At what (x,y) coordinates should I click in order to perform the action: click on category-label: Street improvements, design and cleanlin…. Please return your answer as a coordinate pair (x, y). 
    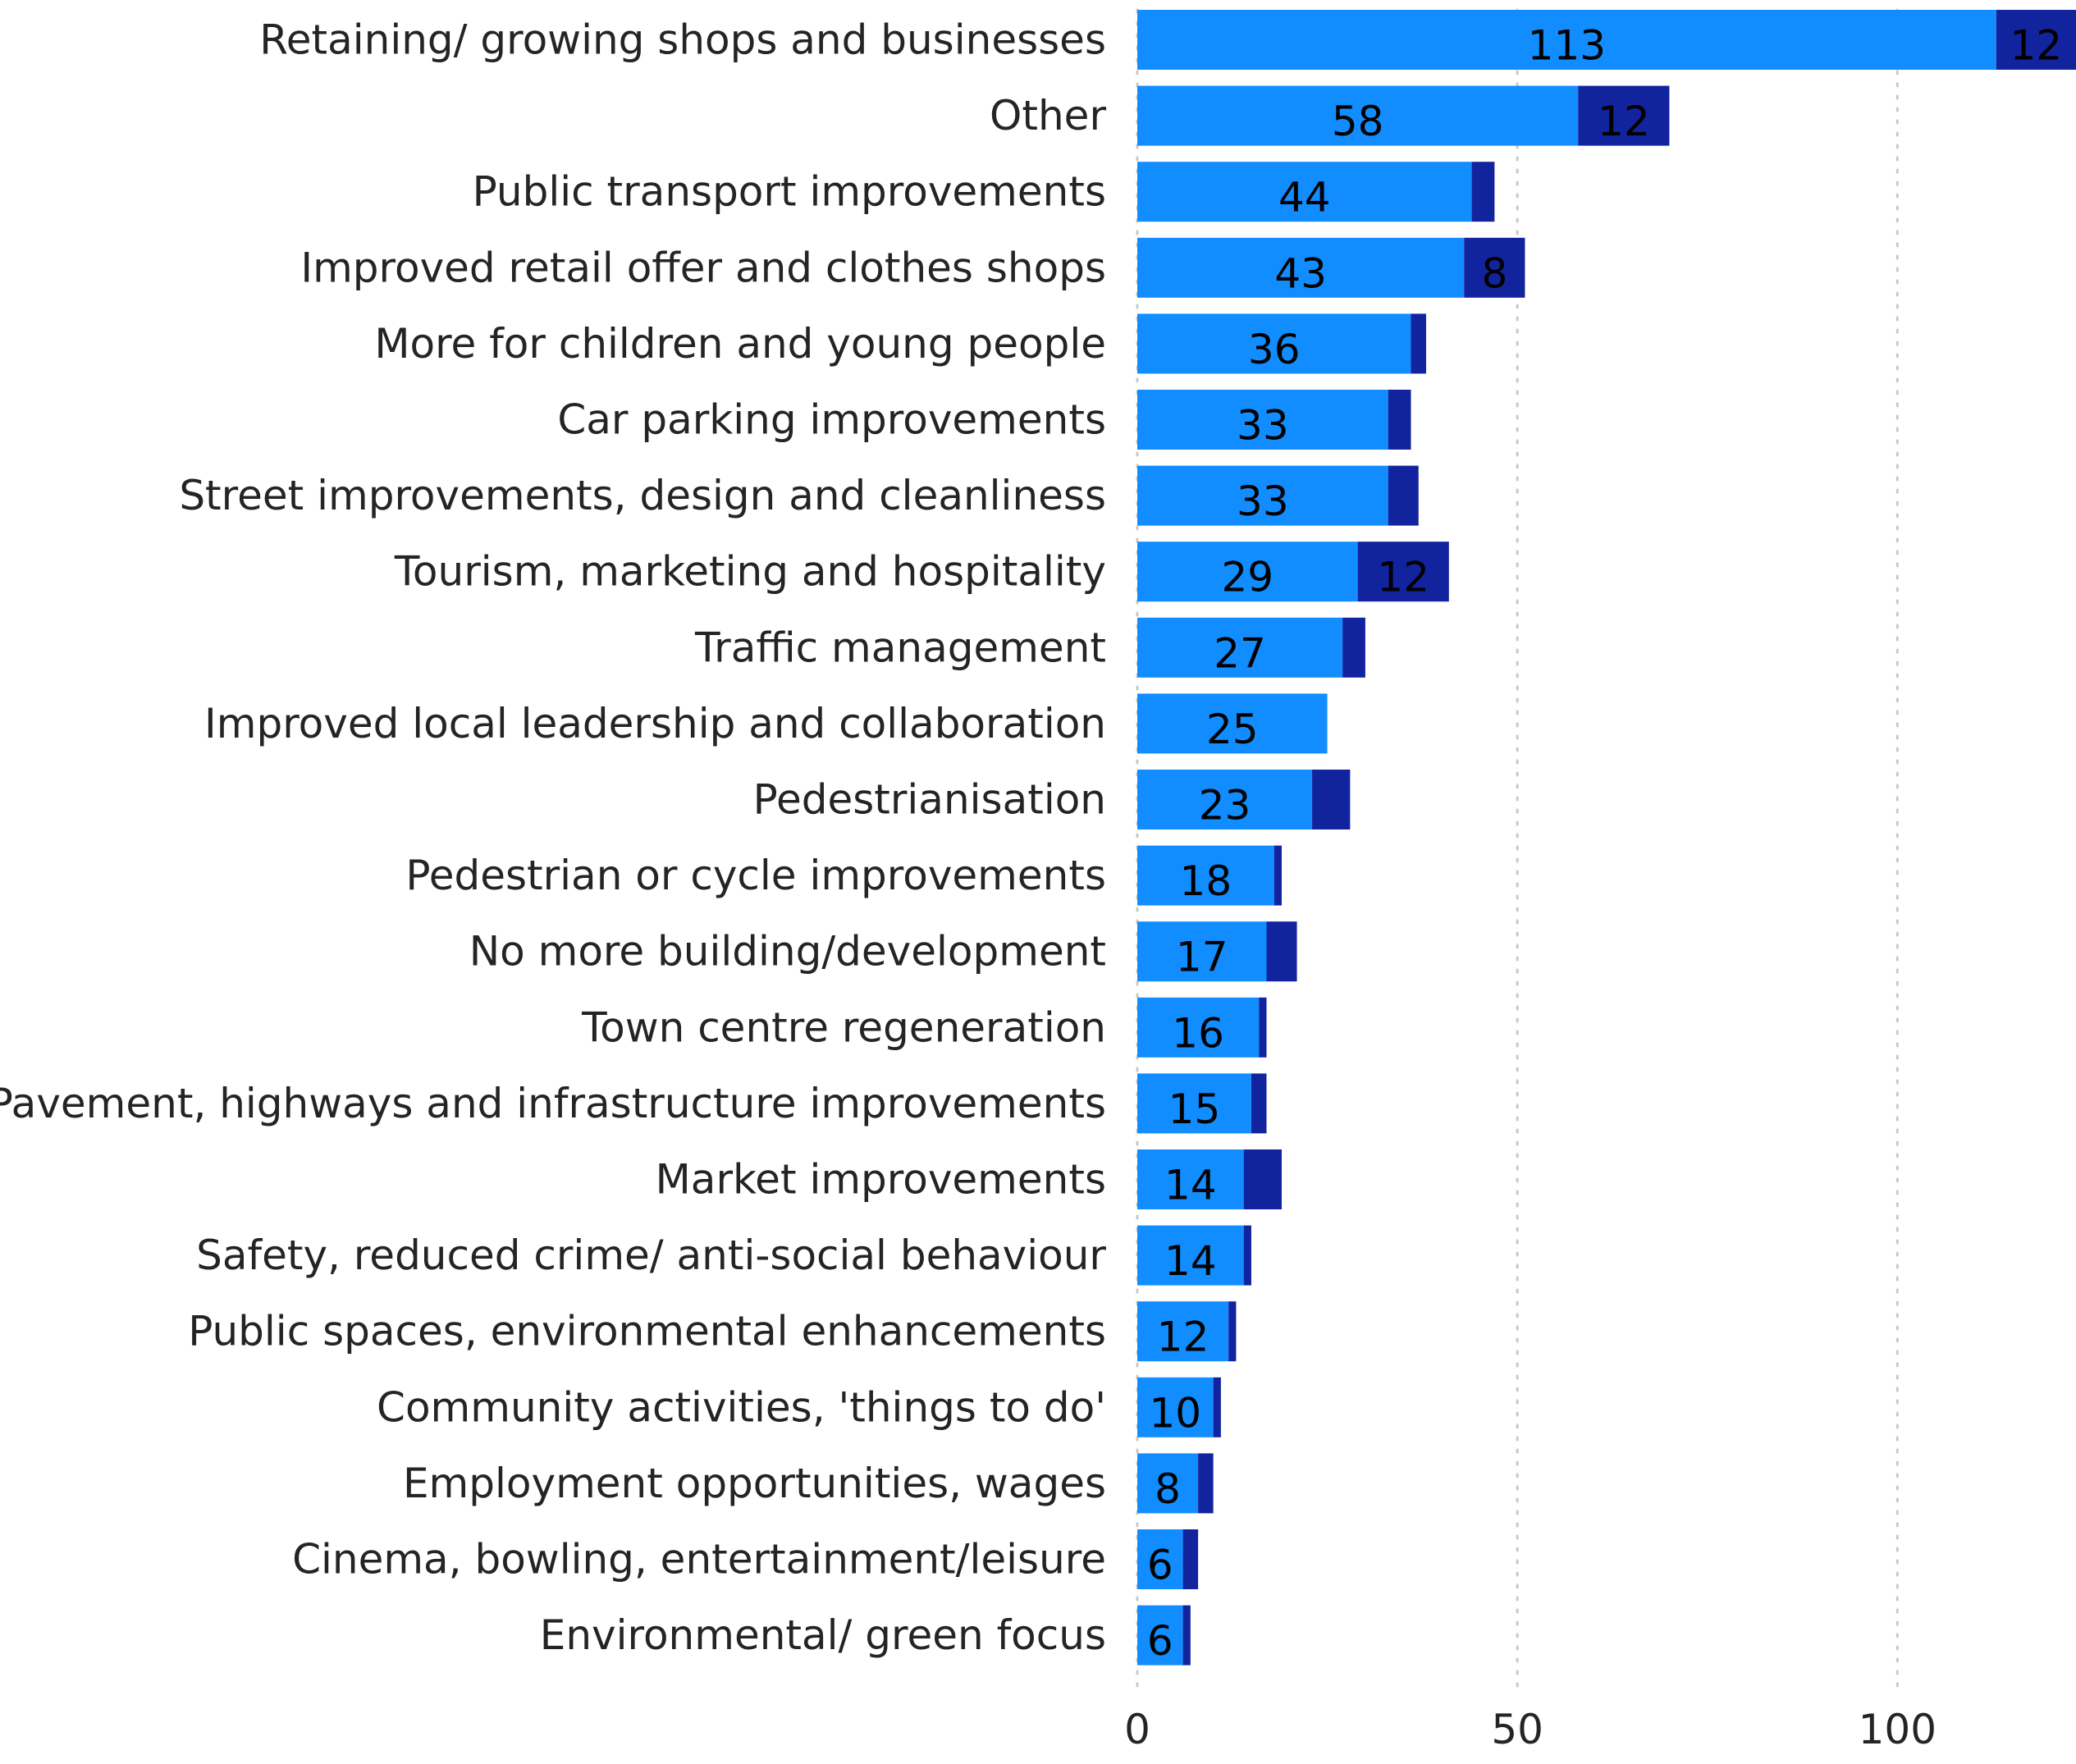
    Looking at the image, I should click on (643, 495).